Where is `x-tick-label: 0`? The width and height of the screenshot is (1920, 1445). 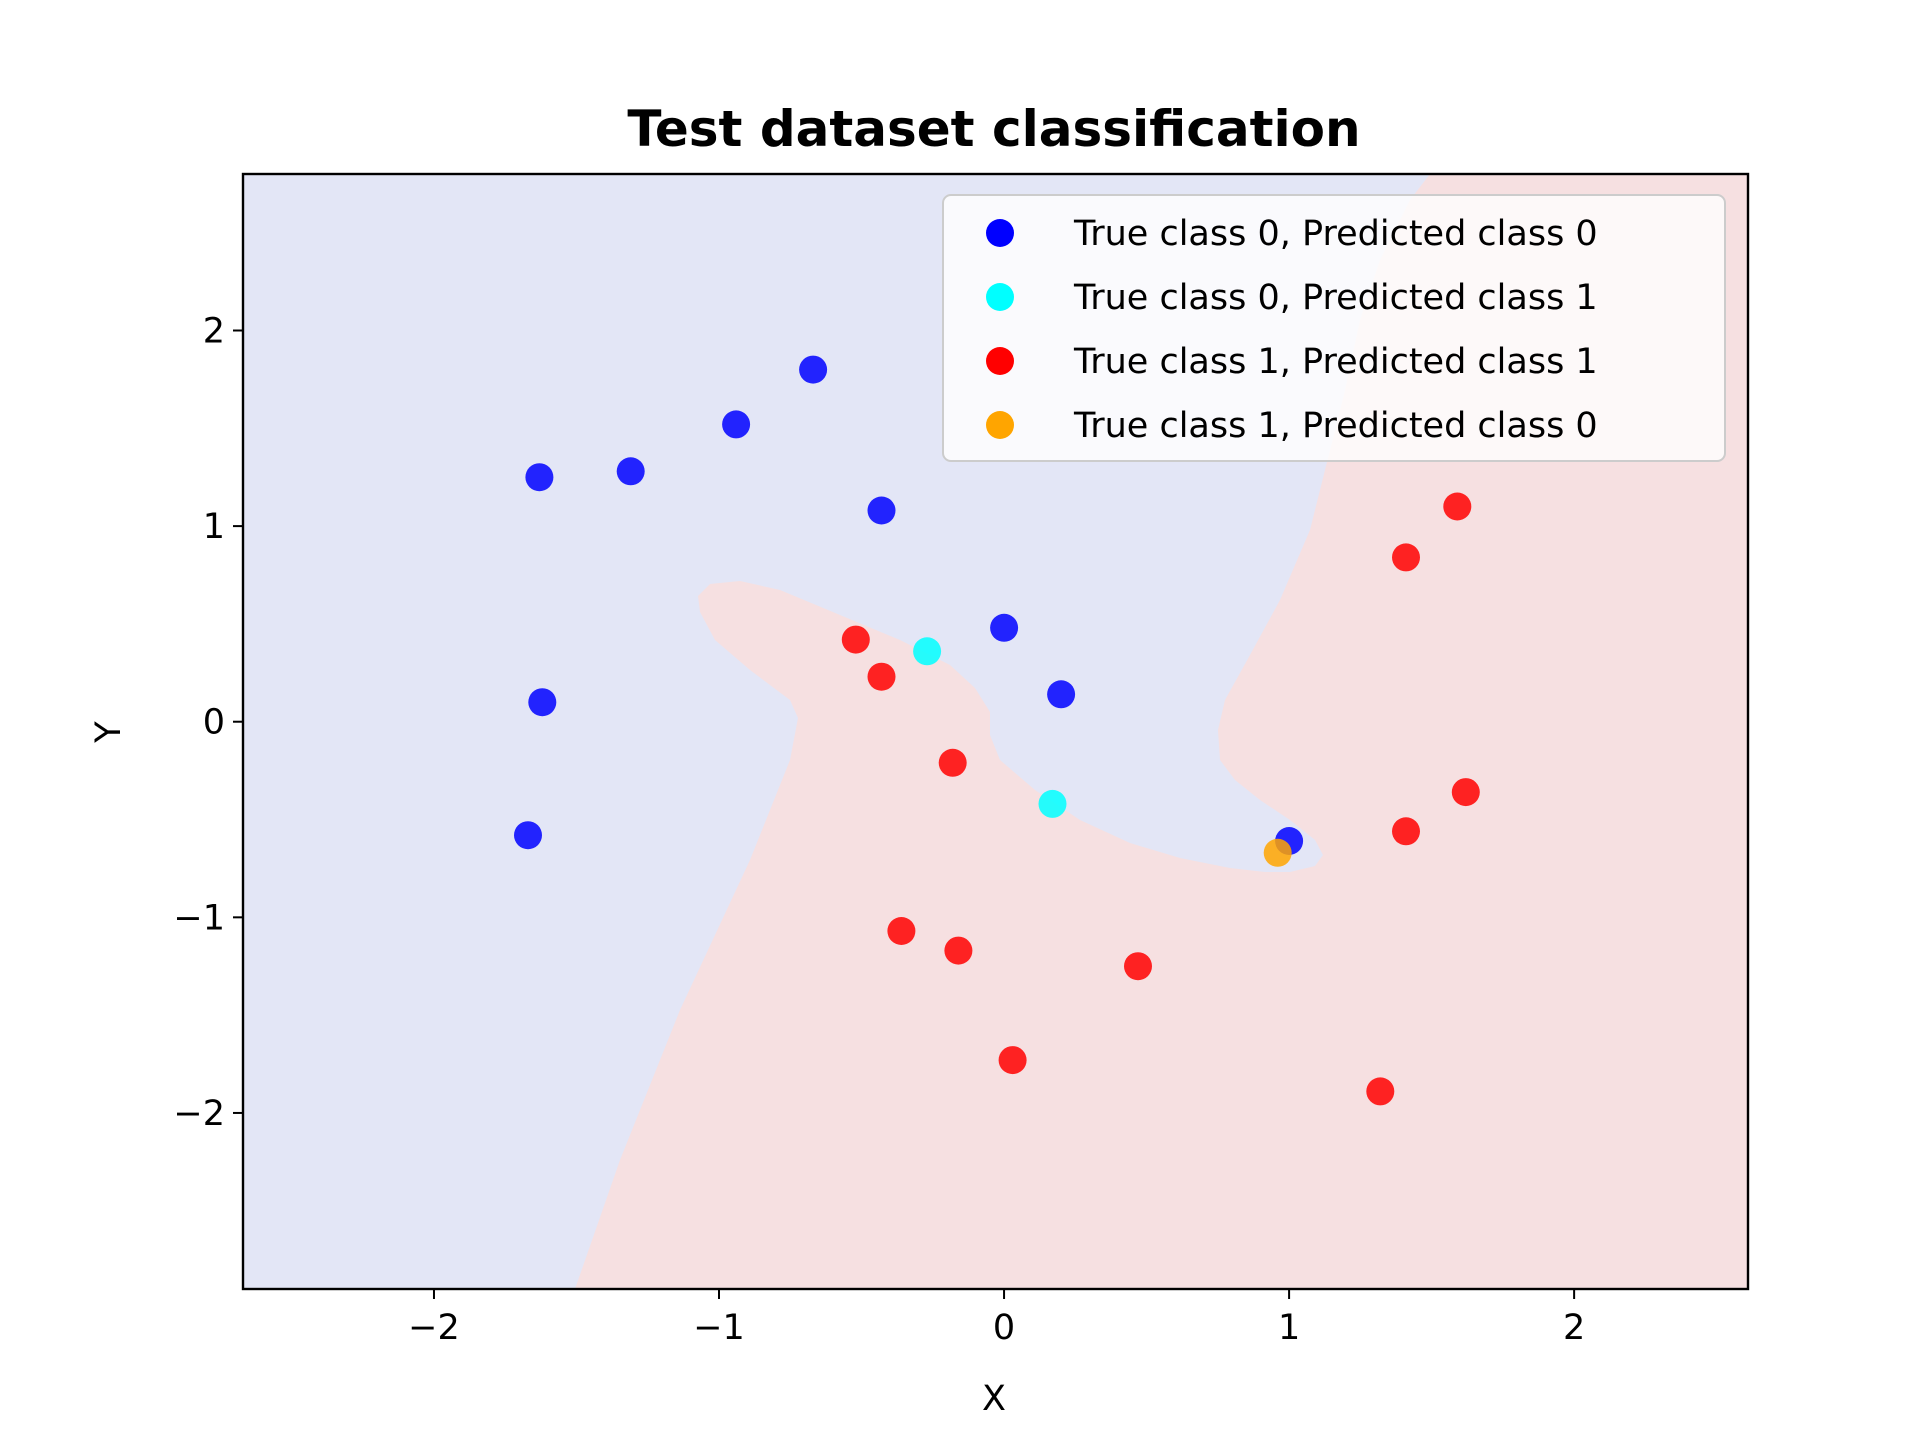
x-tick-label: 0 is located at coordinates (1004, 1328).